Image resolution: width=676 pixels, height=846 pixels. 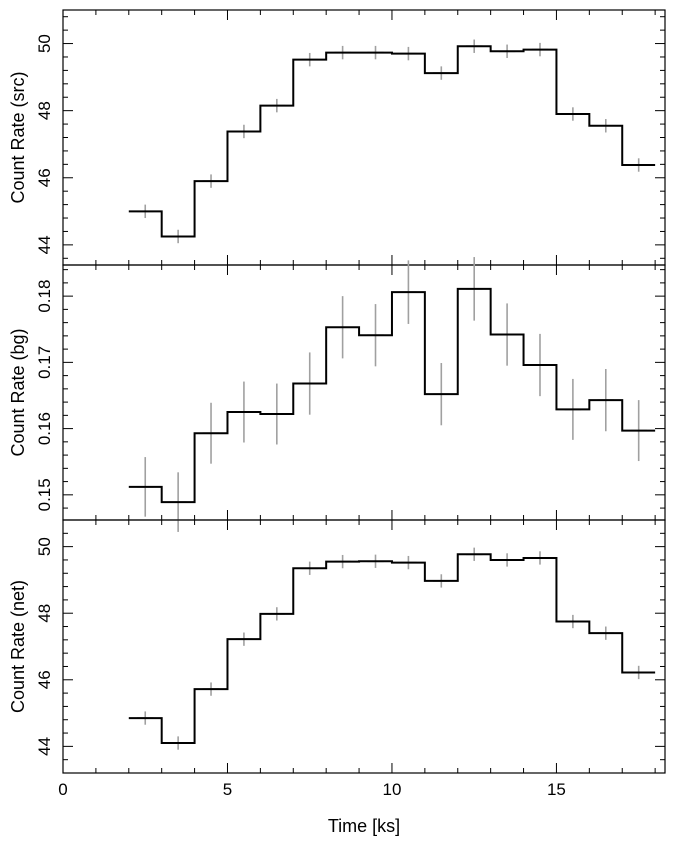 What do you see at coordinates (227, 789) in the screenshot?
I see `x-tick-label: 5` at bounding box center [227, 789].